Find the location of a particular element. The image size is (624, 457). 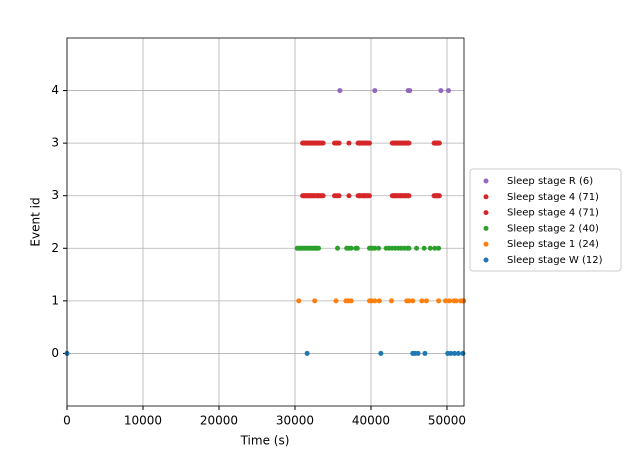

y-tick-label: 1 is located at coordinates (55, 300).